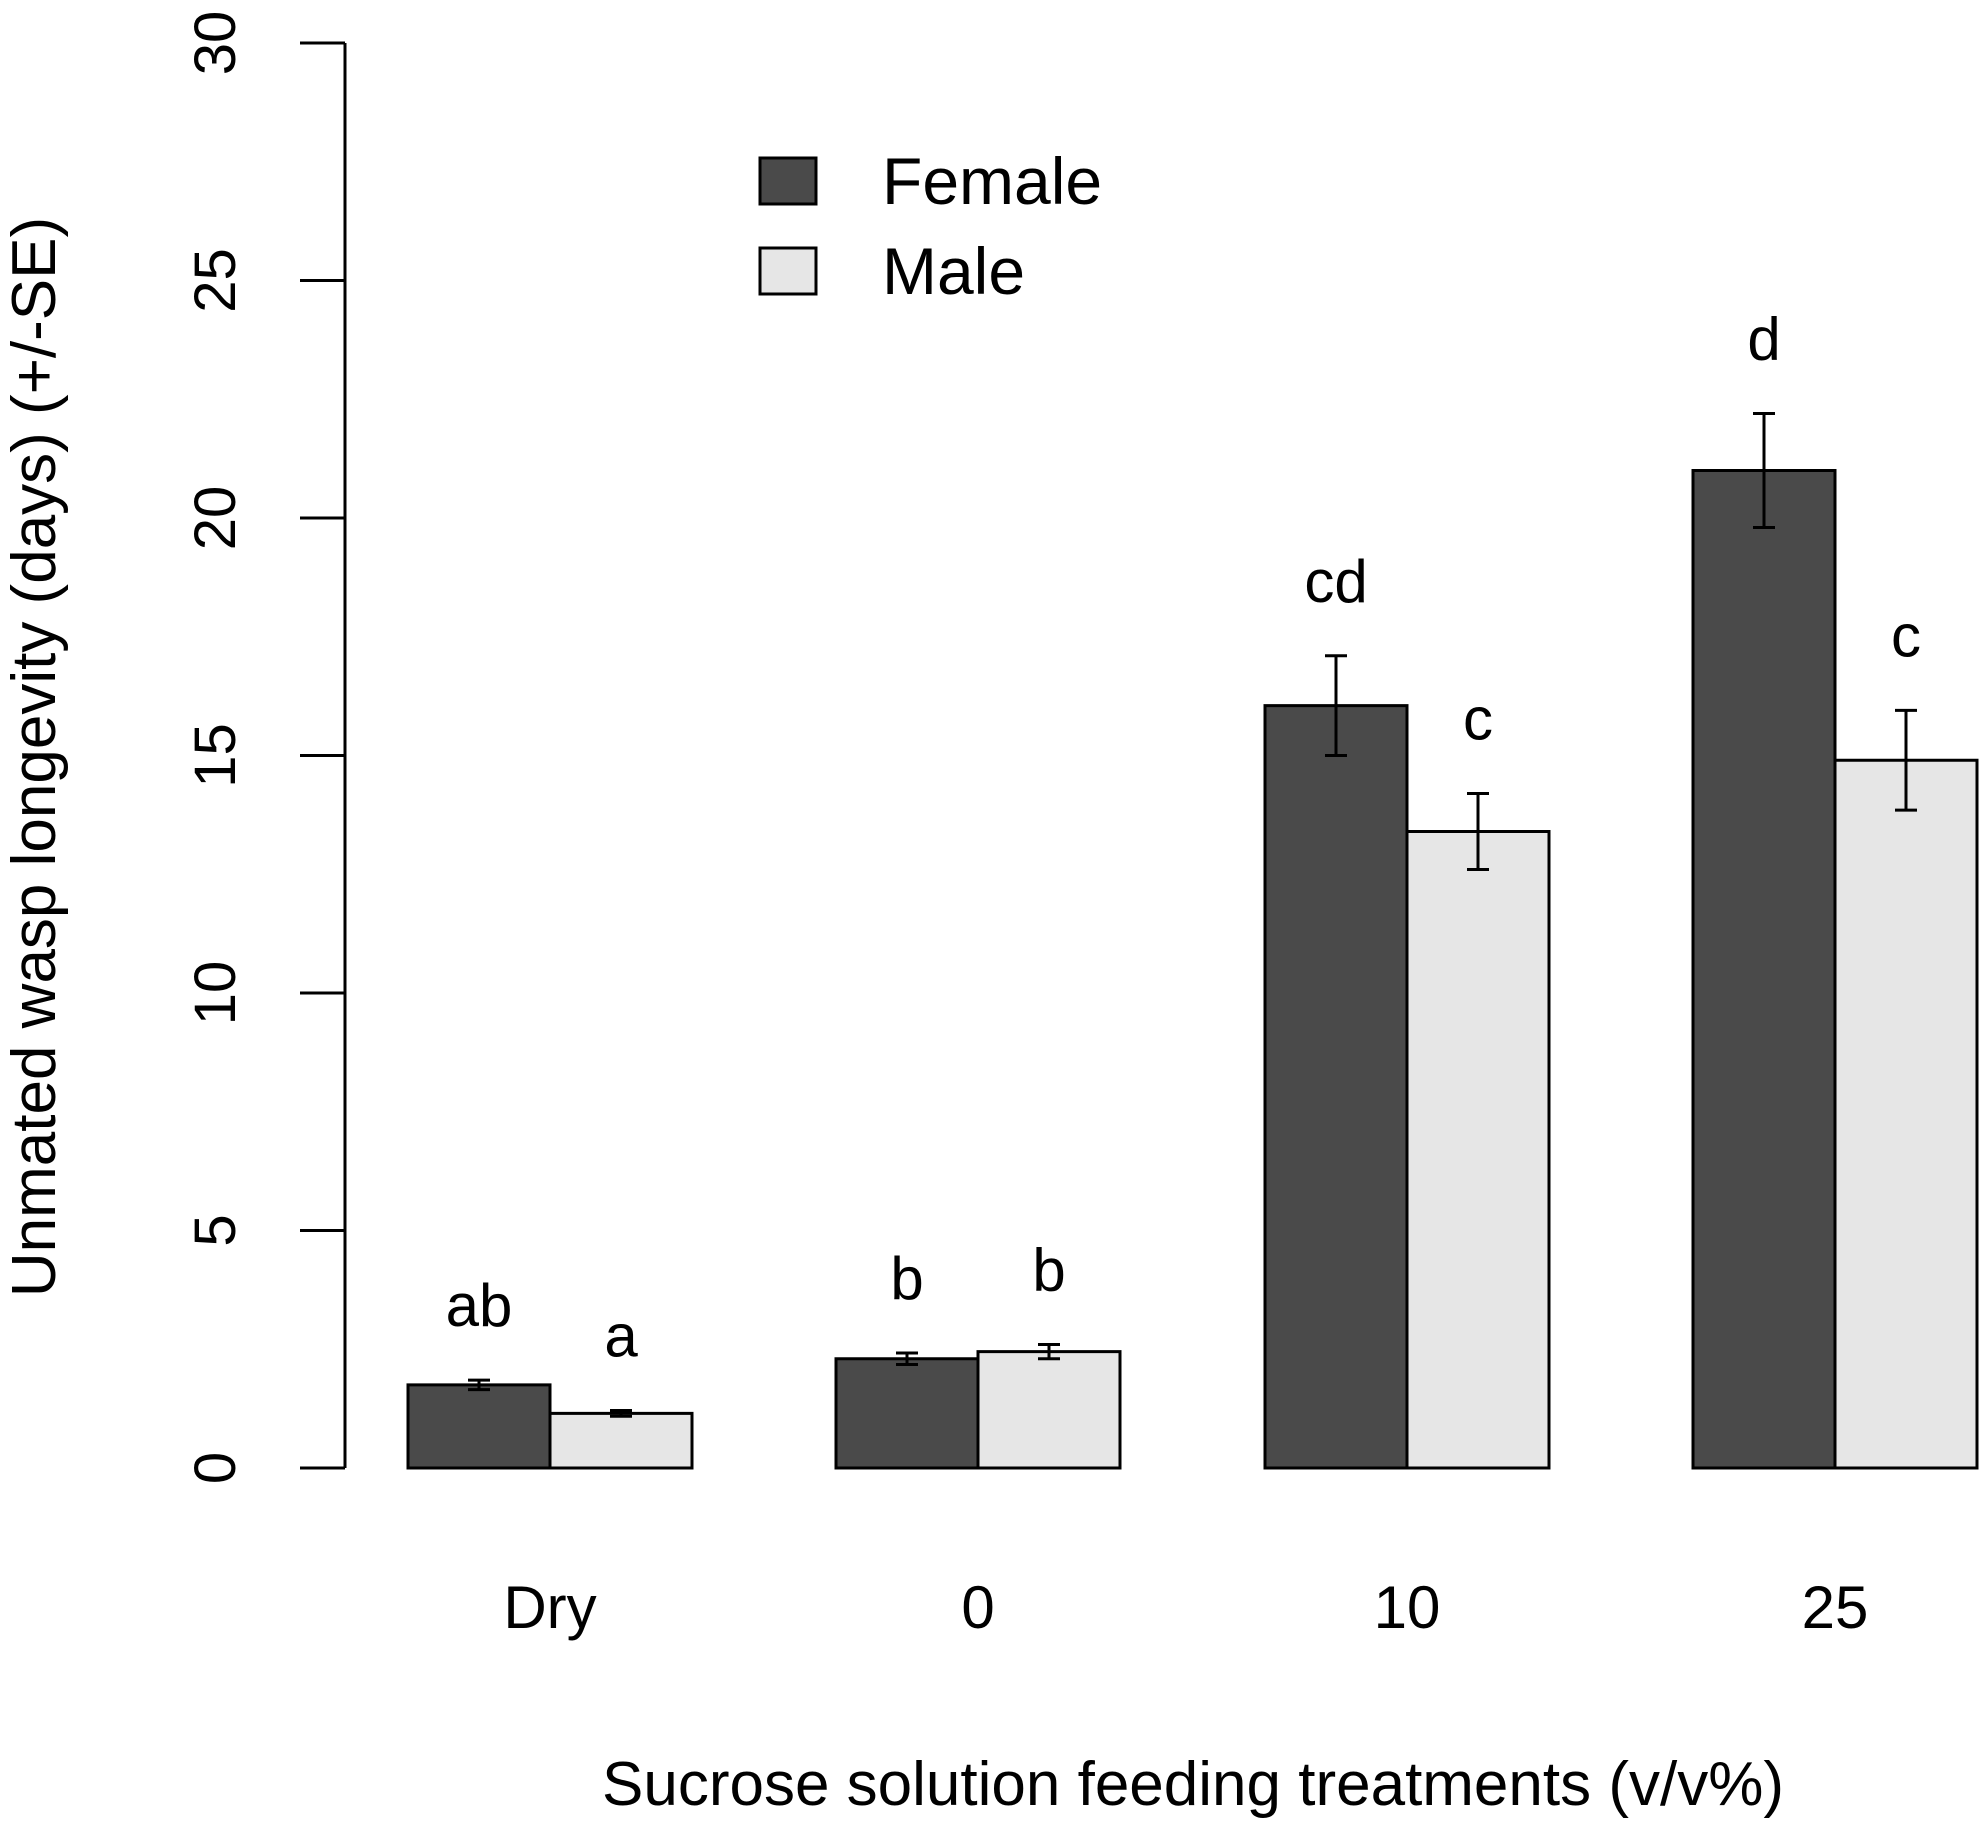 The height and width of the screenshot is (1828, 1983). What do you see at coordinates (621, 1440) in the screenshot?
I see `bar-male-dry` at bounding box center [621, 1440].